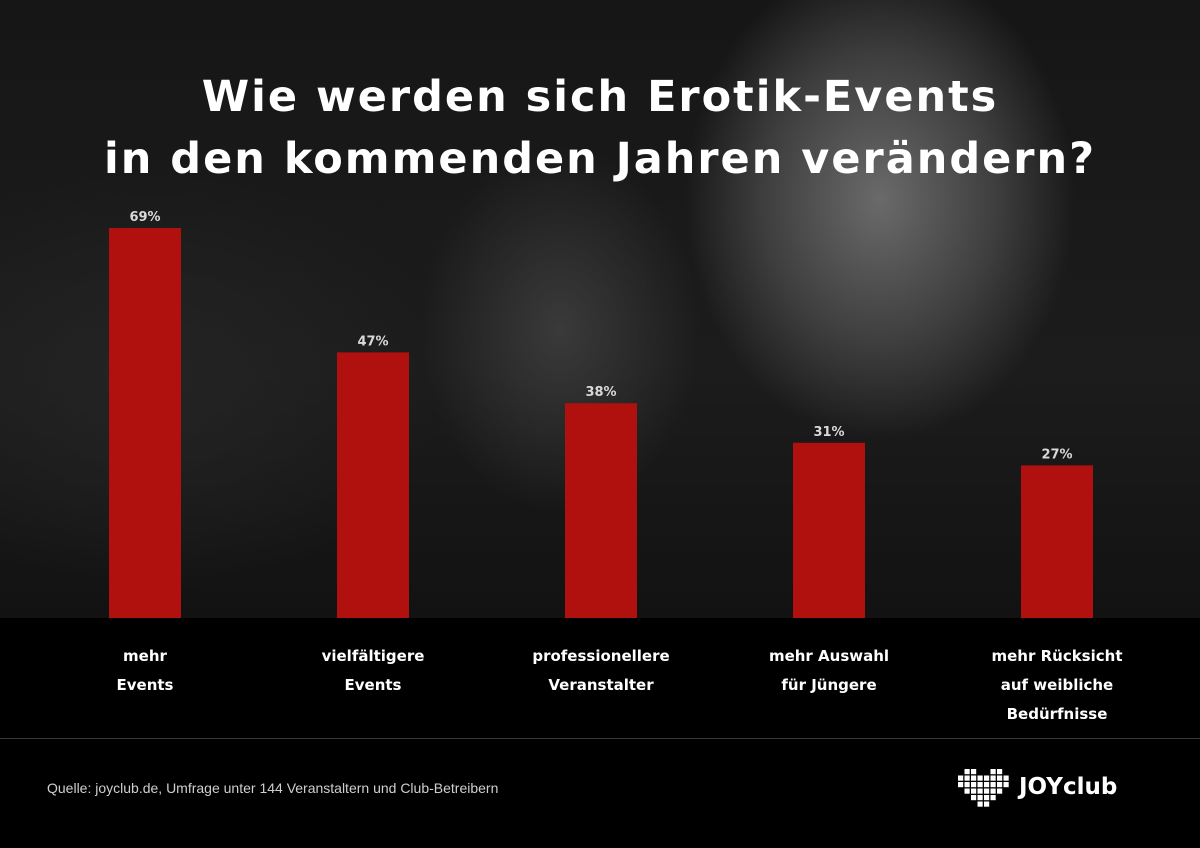 The width and height of the screenshot is (1200, 848). Describe the element at coordinates (600, 392) in the screenshot. I see `value-label-3: 38%` at that location.